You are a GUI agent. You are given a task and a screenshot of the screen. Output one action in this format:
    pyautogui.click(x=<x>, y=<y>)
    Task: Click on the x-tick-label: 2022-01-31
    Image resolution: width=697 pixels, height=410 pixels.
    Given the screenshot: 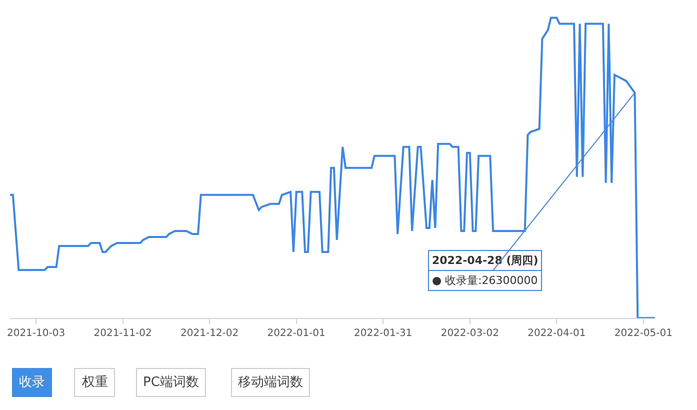 What is the action you would take?
    pyautogui.click(x=383, y=333)
    